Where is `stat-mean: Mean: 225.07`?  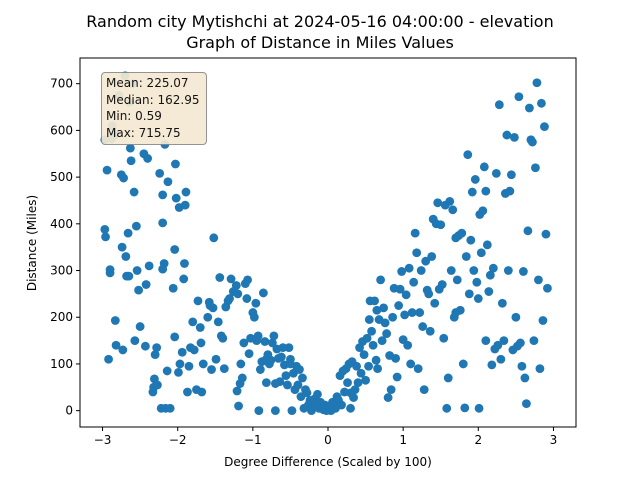
stat-mean: Mean: 225.07 is located at coordinates (147, 83).